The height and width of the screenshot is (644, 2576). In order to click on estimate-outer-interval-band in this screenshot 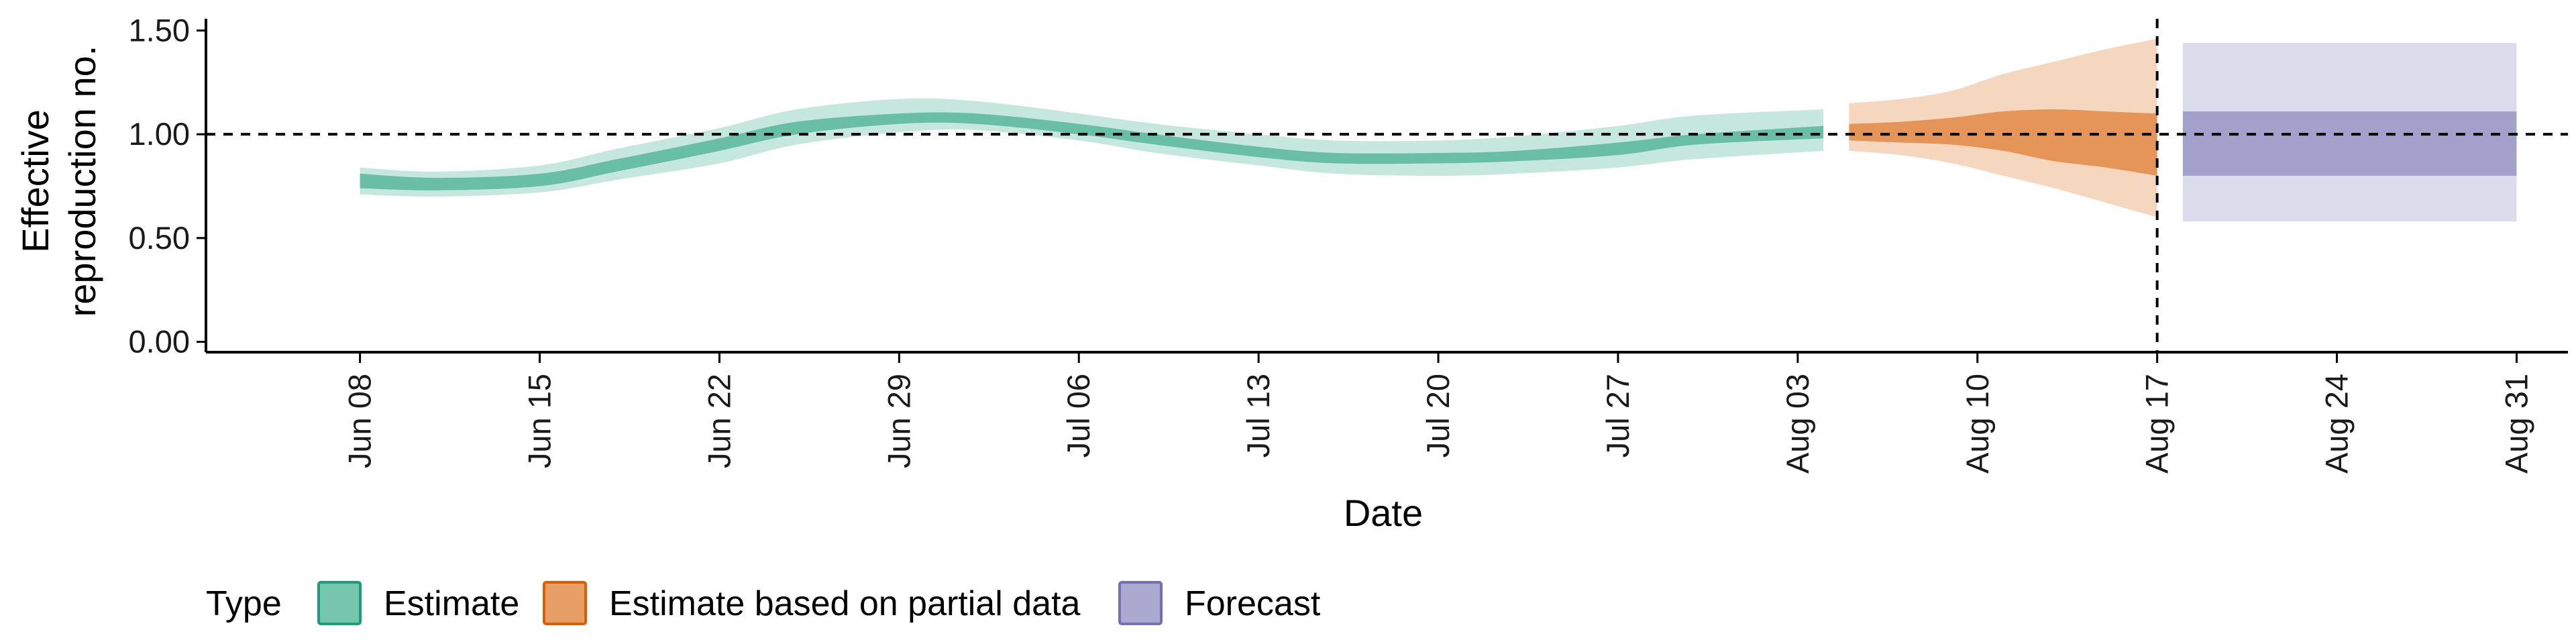, I will do `click(1092, 147)`.